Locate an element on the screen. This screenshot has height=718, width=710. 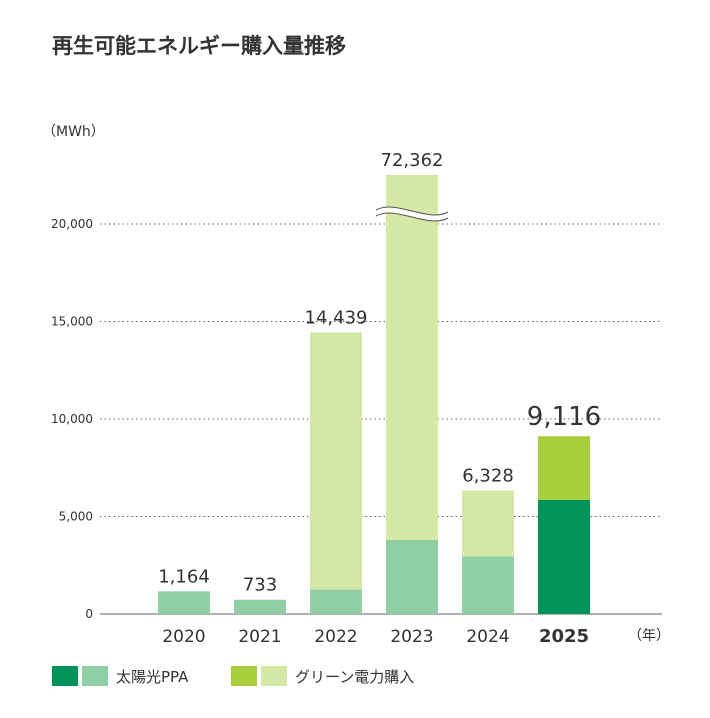
x-axis-unit: （年） is located at coordinates (649, 636).